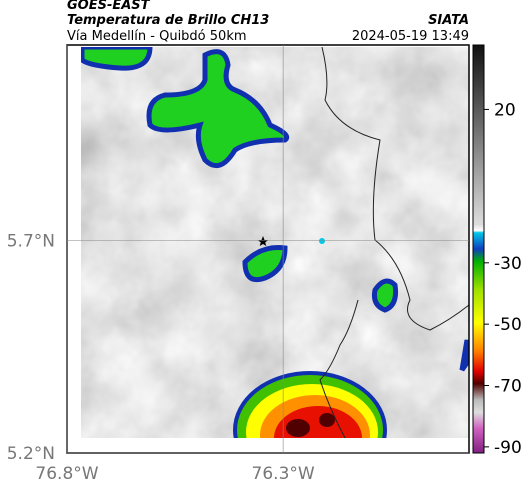 The image size is (526, 491). Describe the element at coordinates (508, 325) in the screenshot. I see `colorbar-tick-label: -50` at that location.